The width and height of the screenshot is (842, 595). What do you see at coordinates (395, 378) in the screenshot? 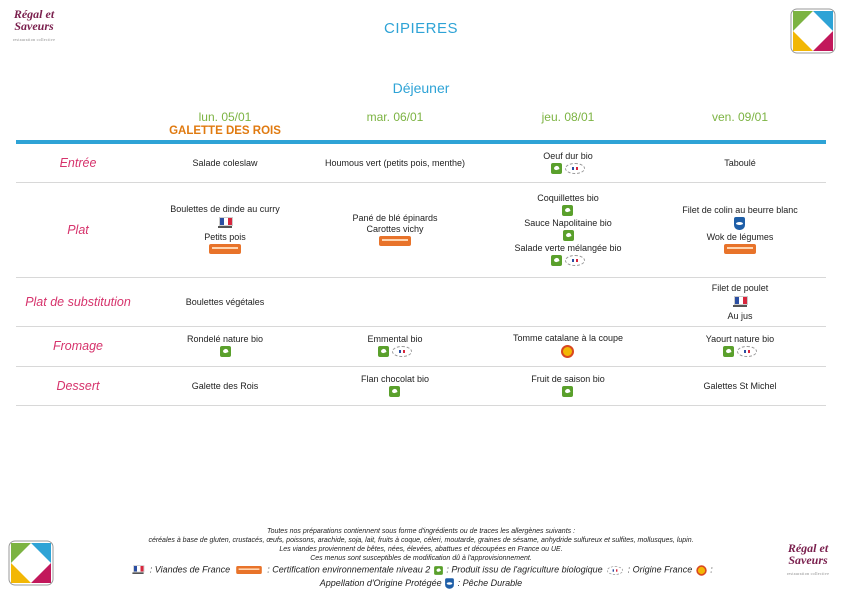
I see `dish-name: Flan chocolat bio` at bounding box center [395, 378].